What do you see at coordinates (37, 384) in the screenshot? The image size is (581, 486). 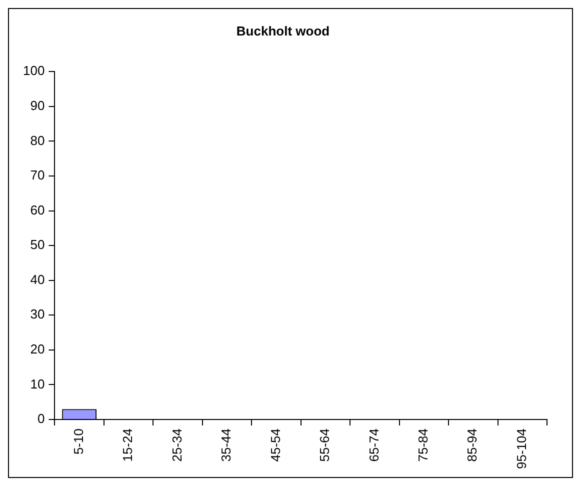 I see `y-tick-label: 10` at bounding box center [37, 384].